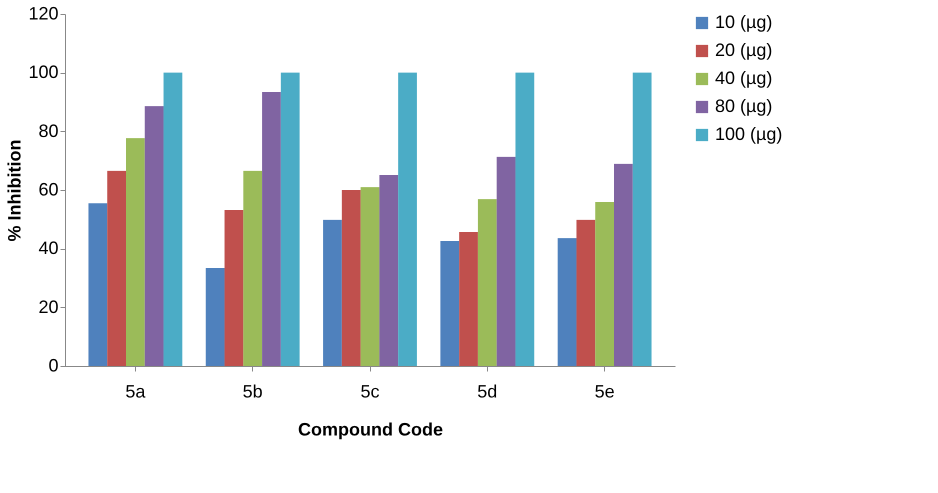 The height and width of the screenshot is (493, 938). What do you see at coordinates (748, 134) in the screenshot?
I see `legend-label: 100 (µg)` at bounding box center [748, 134].